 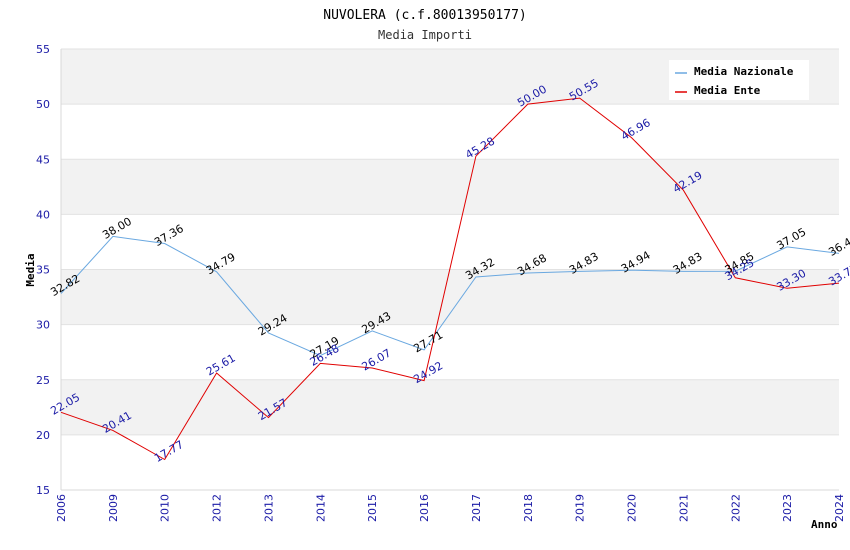 I want to click on data-label-ente-2024: 33.77, so click(x=838, y=275).